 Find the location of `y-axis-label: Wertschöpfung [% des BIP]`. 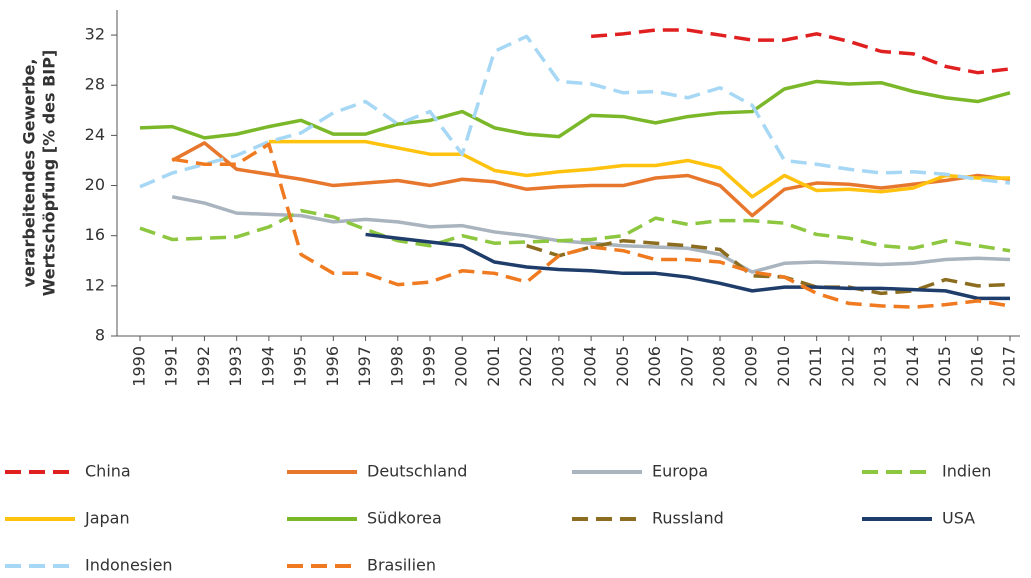

y-axis-label: Wertschöpfung [% des BIP] is located at coordinates (49, 173).